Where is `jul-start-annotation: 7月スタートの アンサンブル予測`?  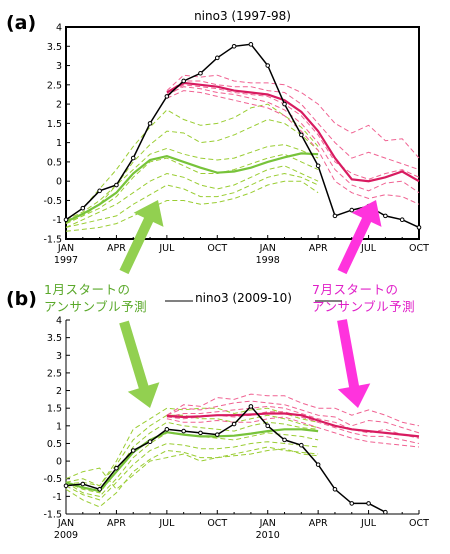 jul-start-annotation: 7月スタートの アンサンブル予測 is located at coordinates (363, 298).